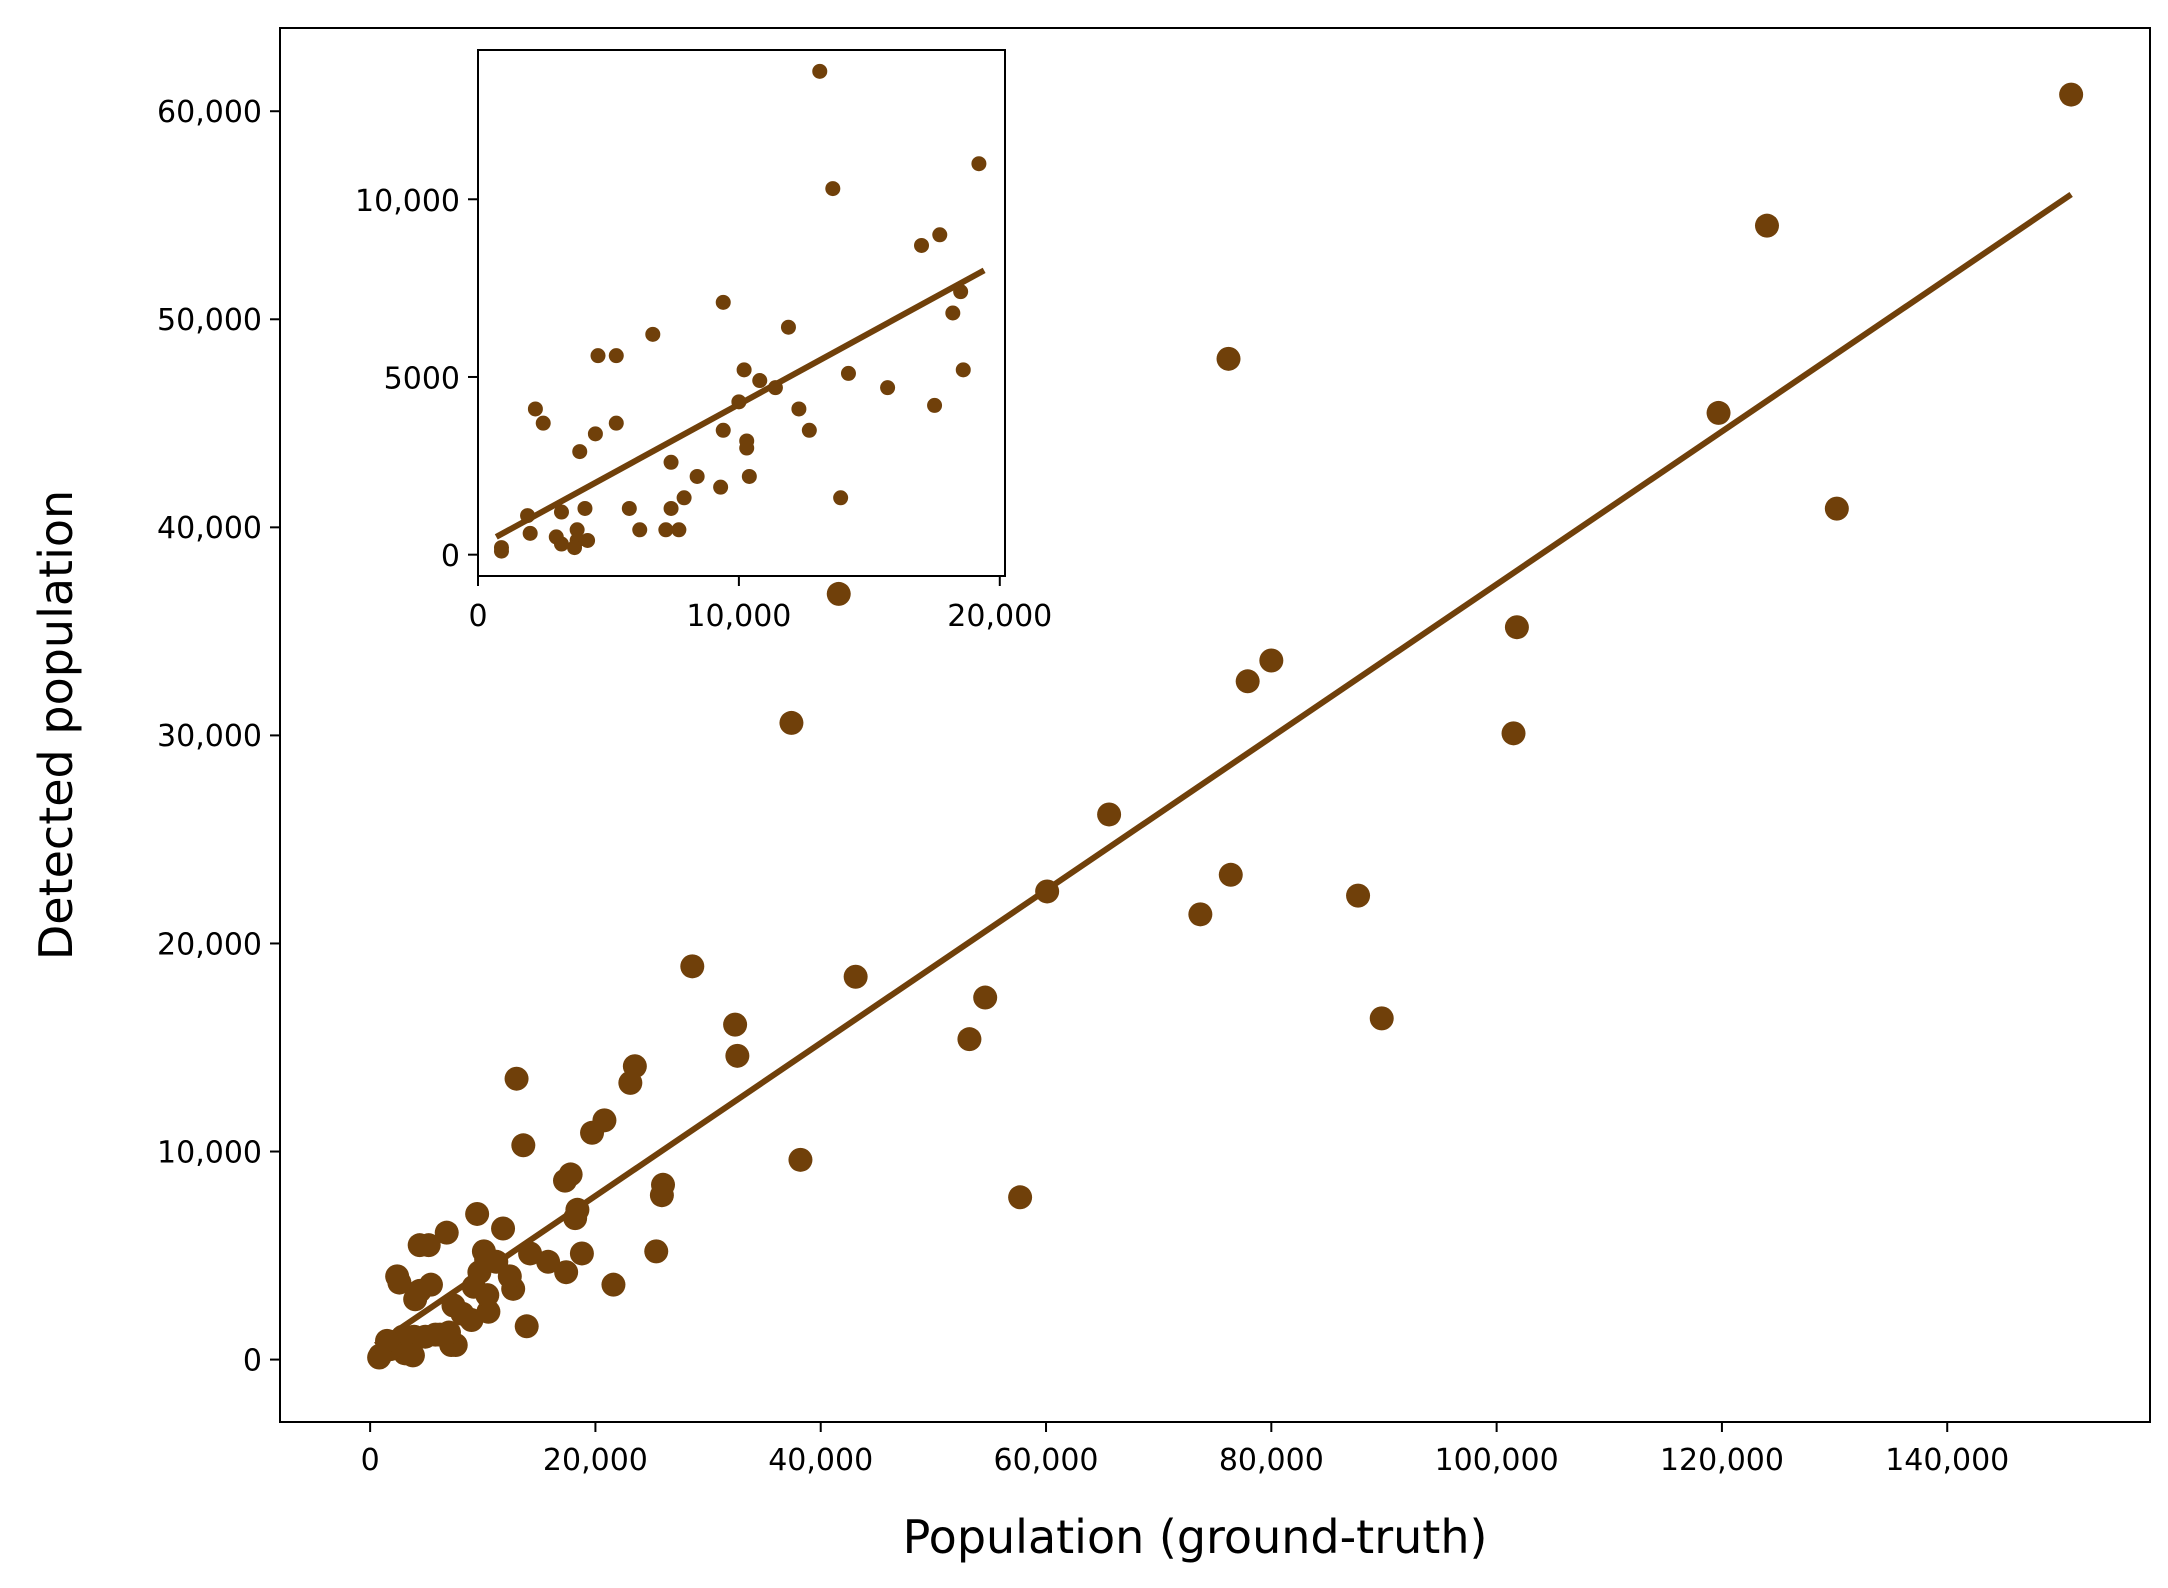 This screenshot has height=1588, width=2168. Describe the element at coordinates (209, 944) in the screenshot. I see `y-tick-label: 20,000` at that location.